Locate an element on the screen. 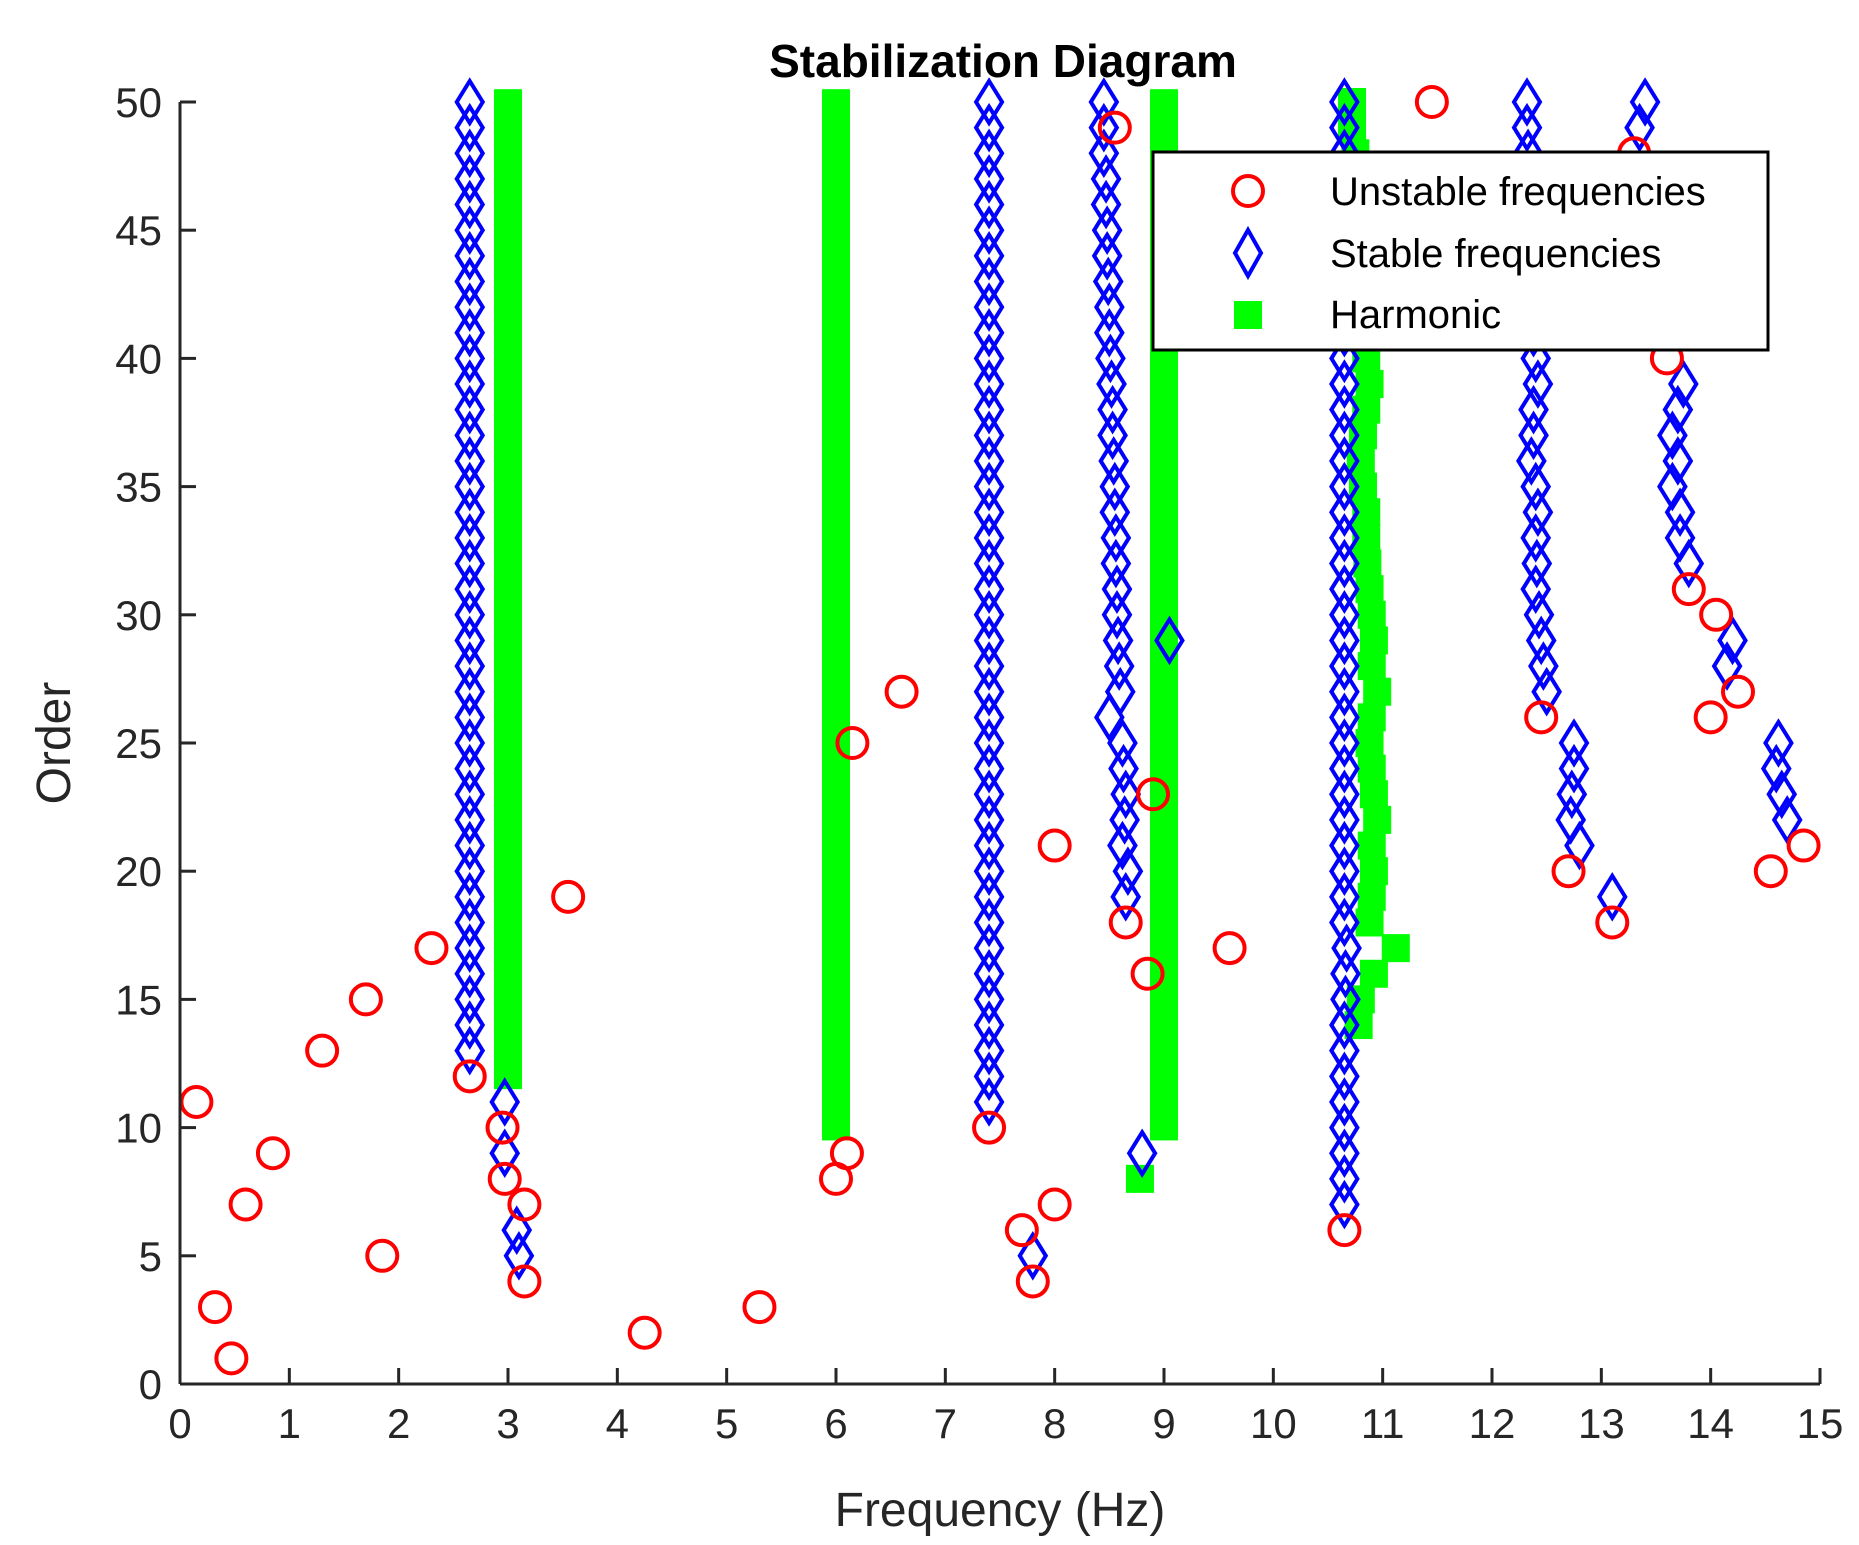  x-tick-label: 12 is located at coordinates (1492, 1423).